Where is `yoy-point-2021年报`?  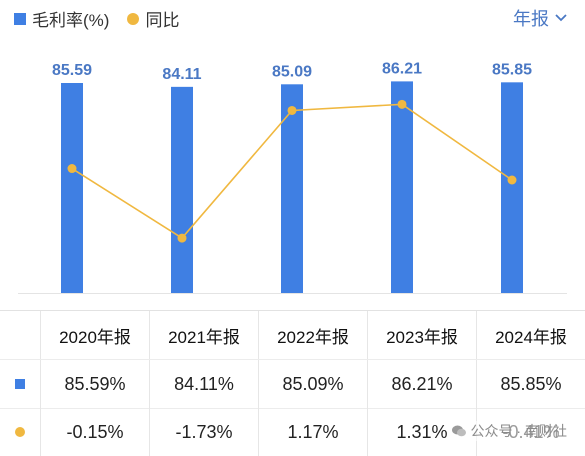 yoy-point-2021年报 is located at coordinates (182, 238).